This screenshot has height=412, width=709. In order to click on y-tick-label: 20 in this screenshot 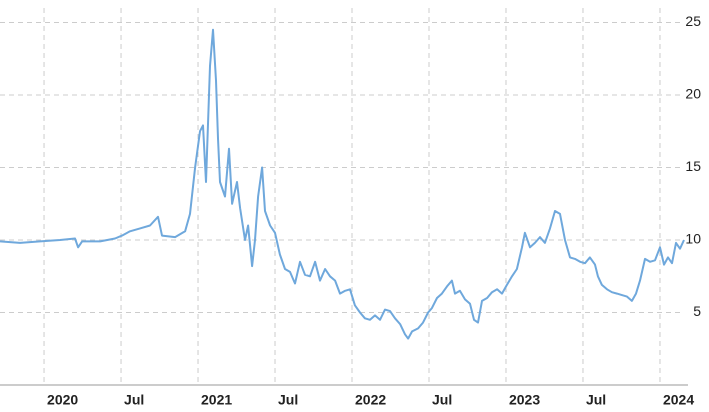, I will do `click(693, 94)`.